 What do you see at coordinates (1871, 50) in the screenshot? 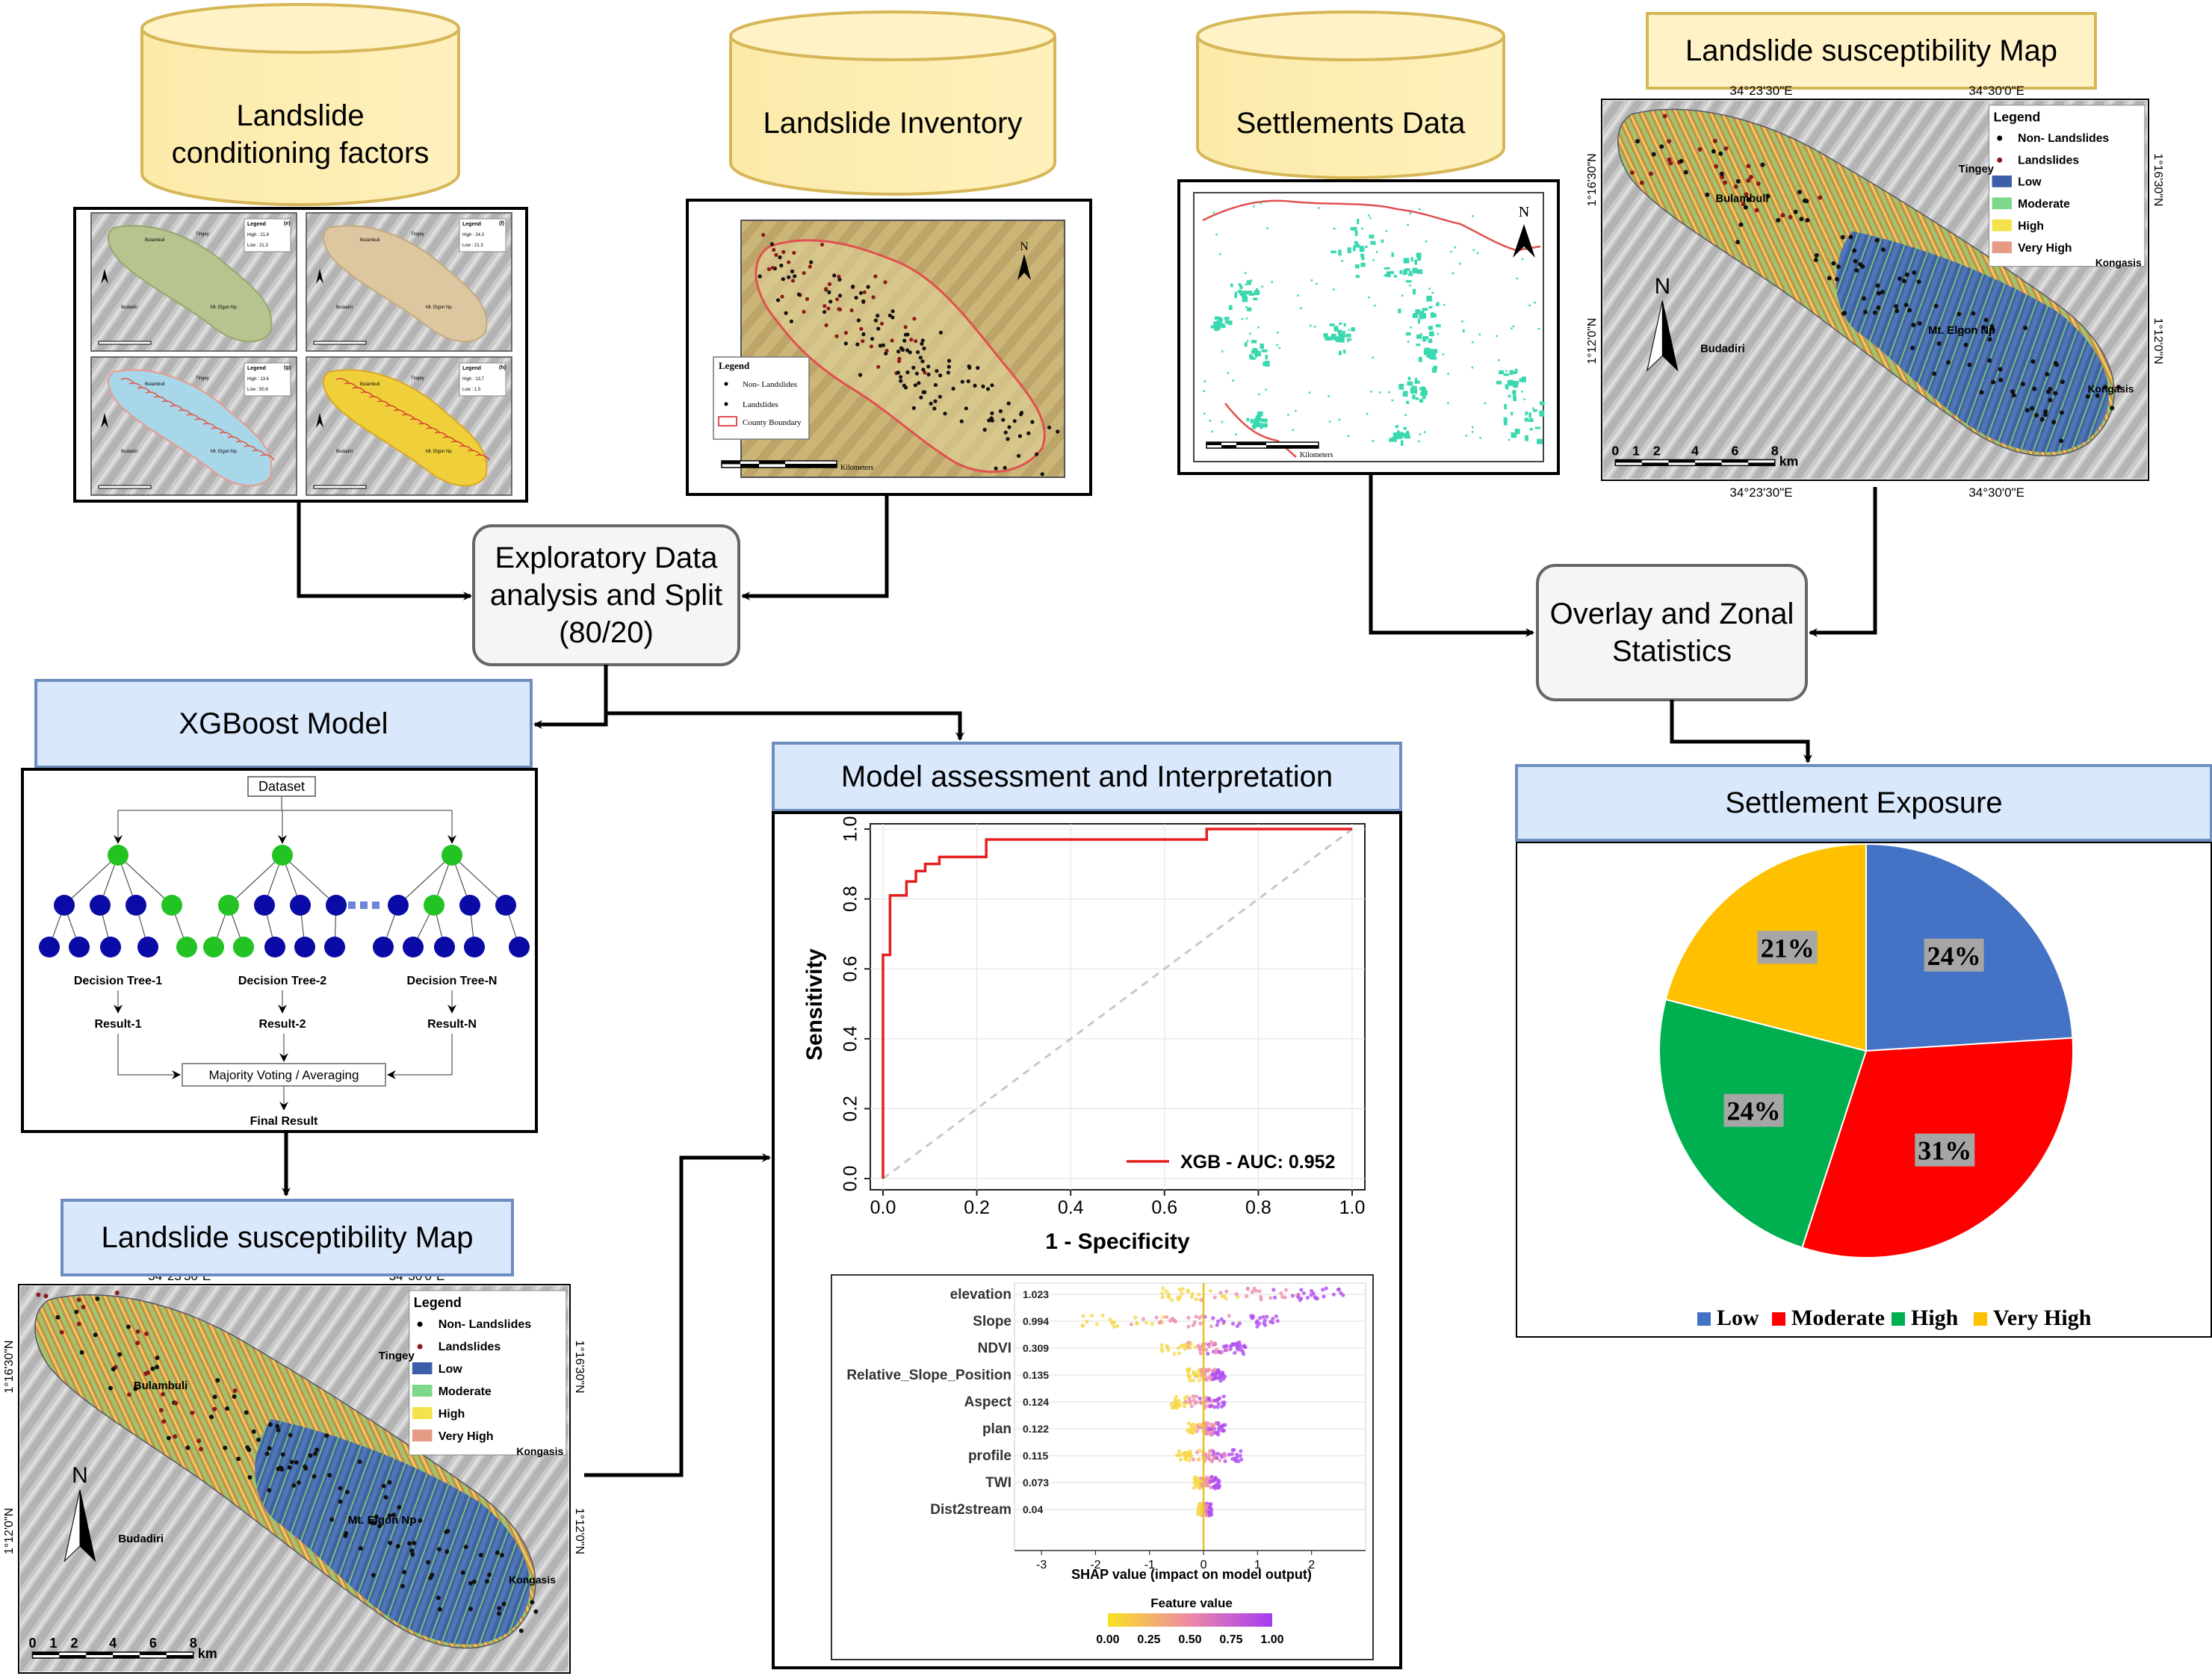
I see `susceptibility-title-top: Landslide susceptibility Map` at bounding box center [1871, 50].